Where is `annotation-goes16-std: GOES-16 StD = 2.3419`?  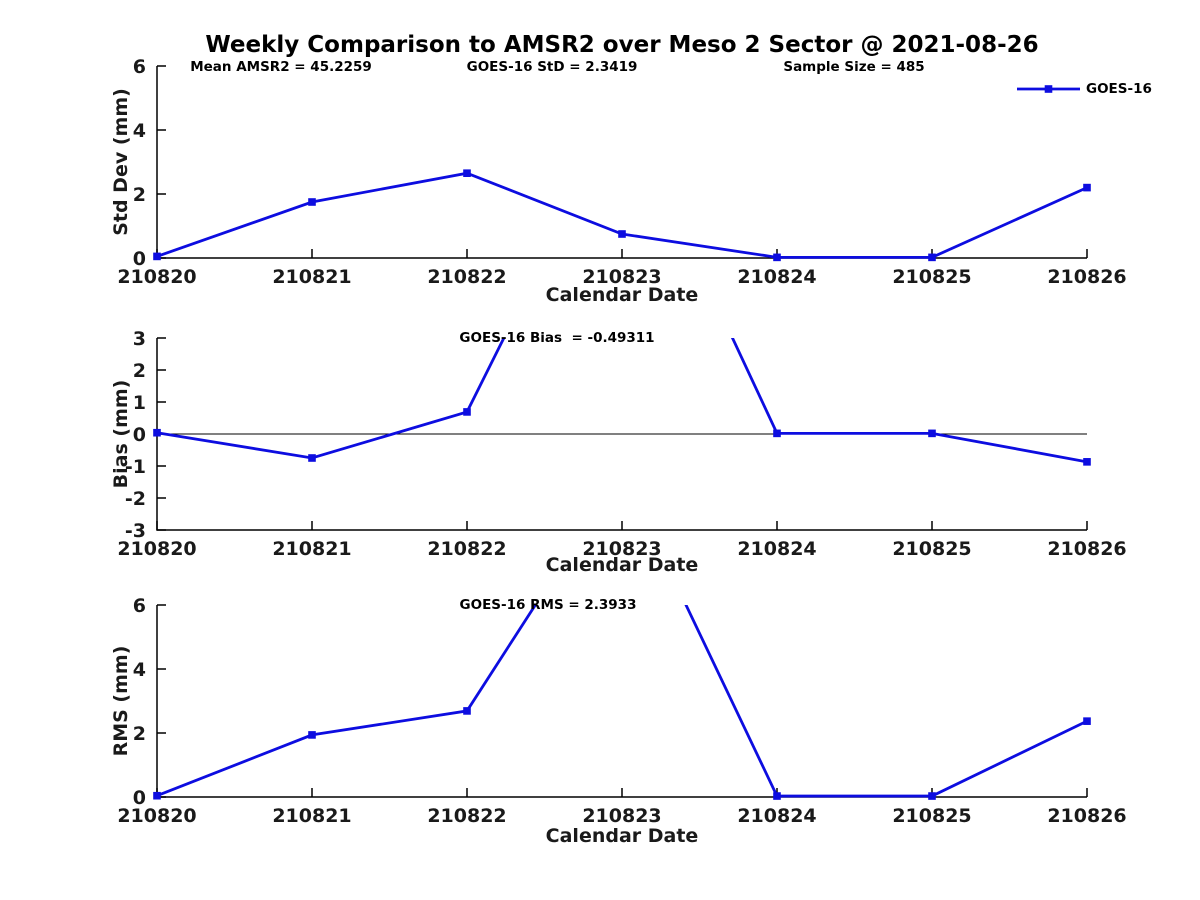
annotation-goes16-std: GOES-16 StD = 2.3419 is located at coordinates (552, 67).